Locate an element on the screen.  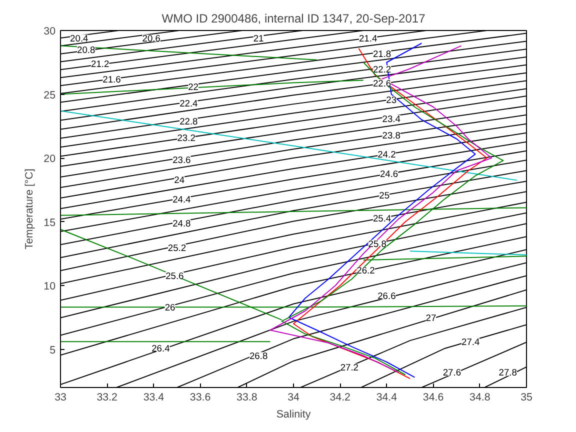
annotation: 24.4 is located at coordinates (181, 199).